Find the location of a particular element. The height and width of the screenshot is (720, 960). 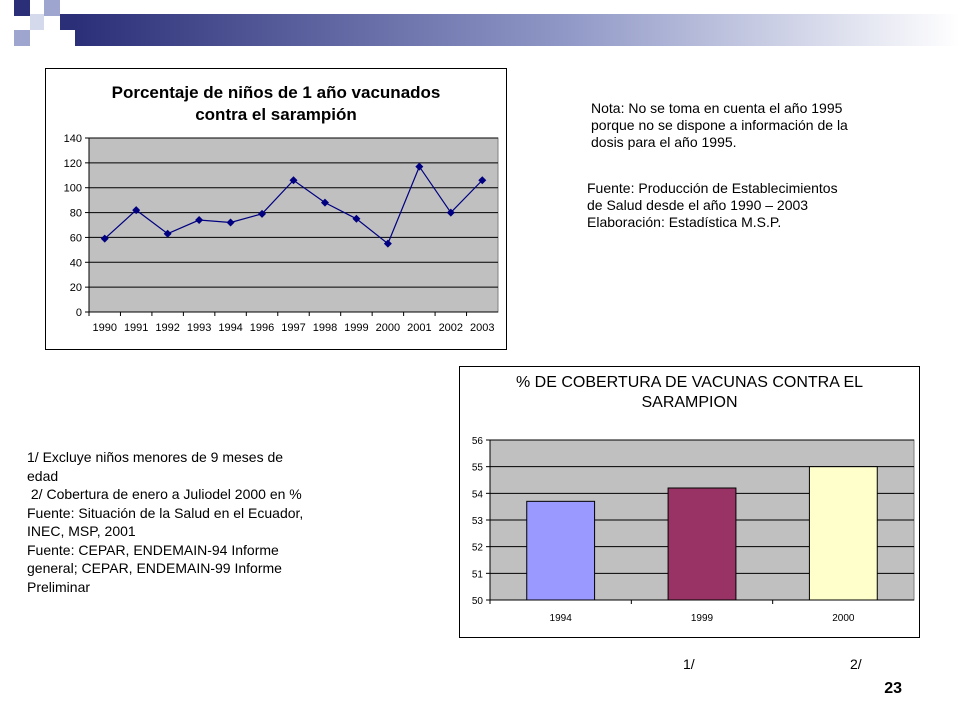

line-y-tick-label: 140 is located at coordinates (73, 139).